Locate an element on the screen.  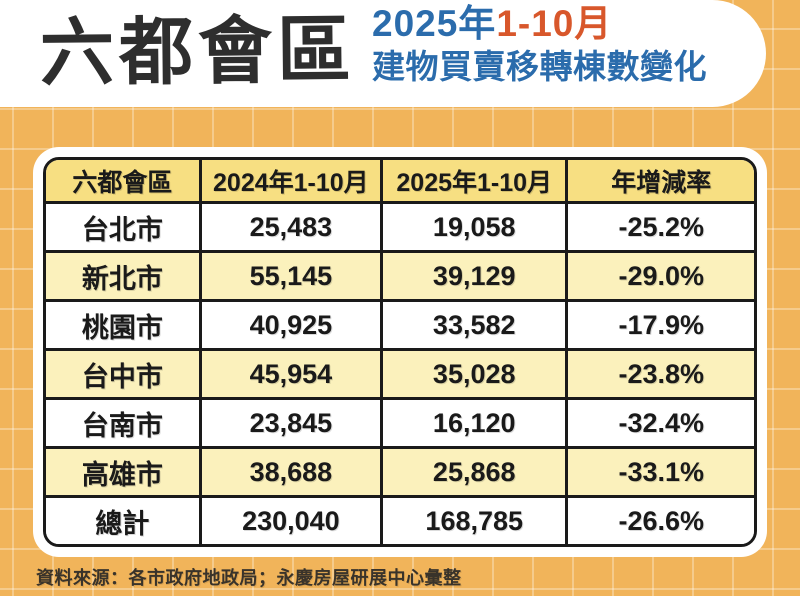
value-2024-cell: 55,145 is located at coordinates (292, 278).